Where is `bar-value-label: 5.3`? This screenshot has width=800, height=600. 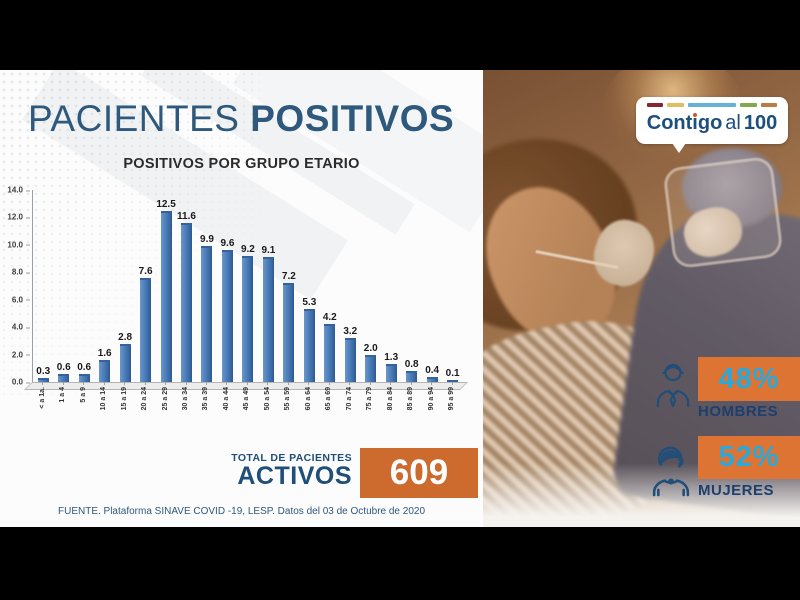 bar-value-label: 5.3 is located at coordinates (309, 303).